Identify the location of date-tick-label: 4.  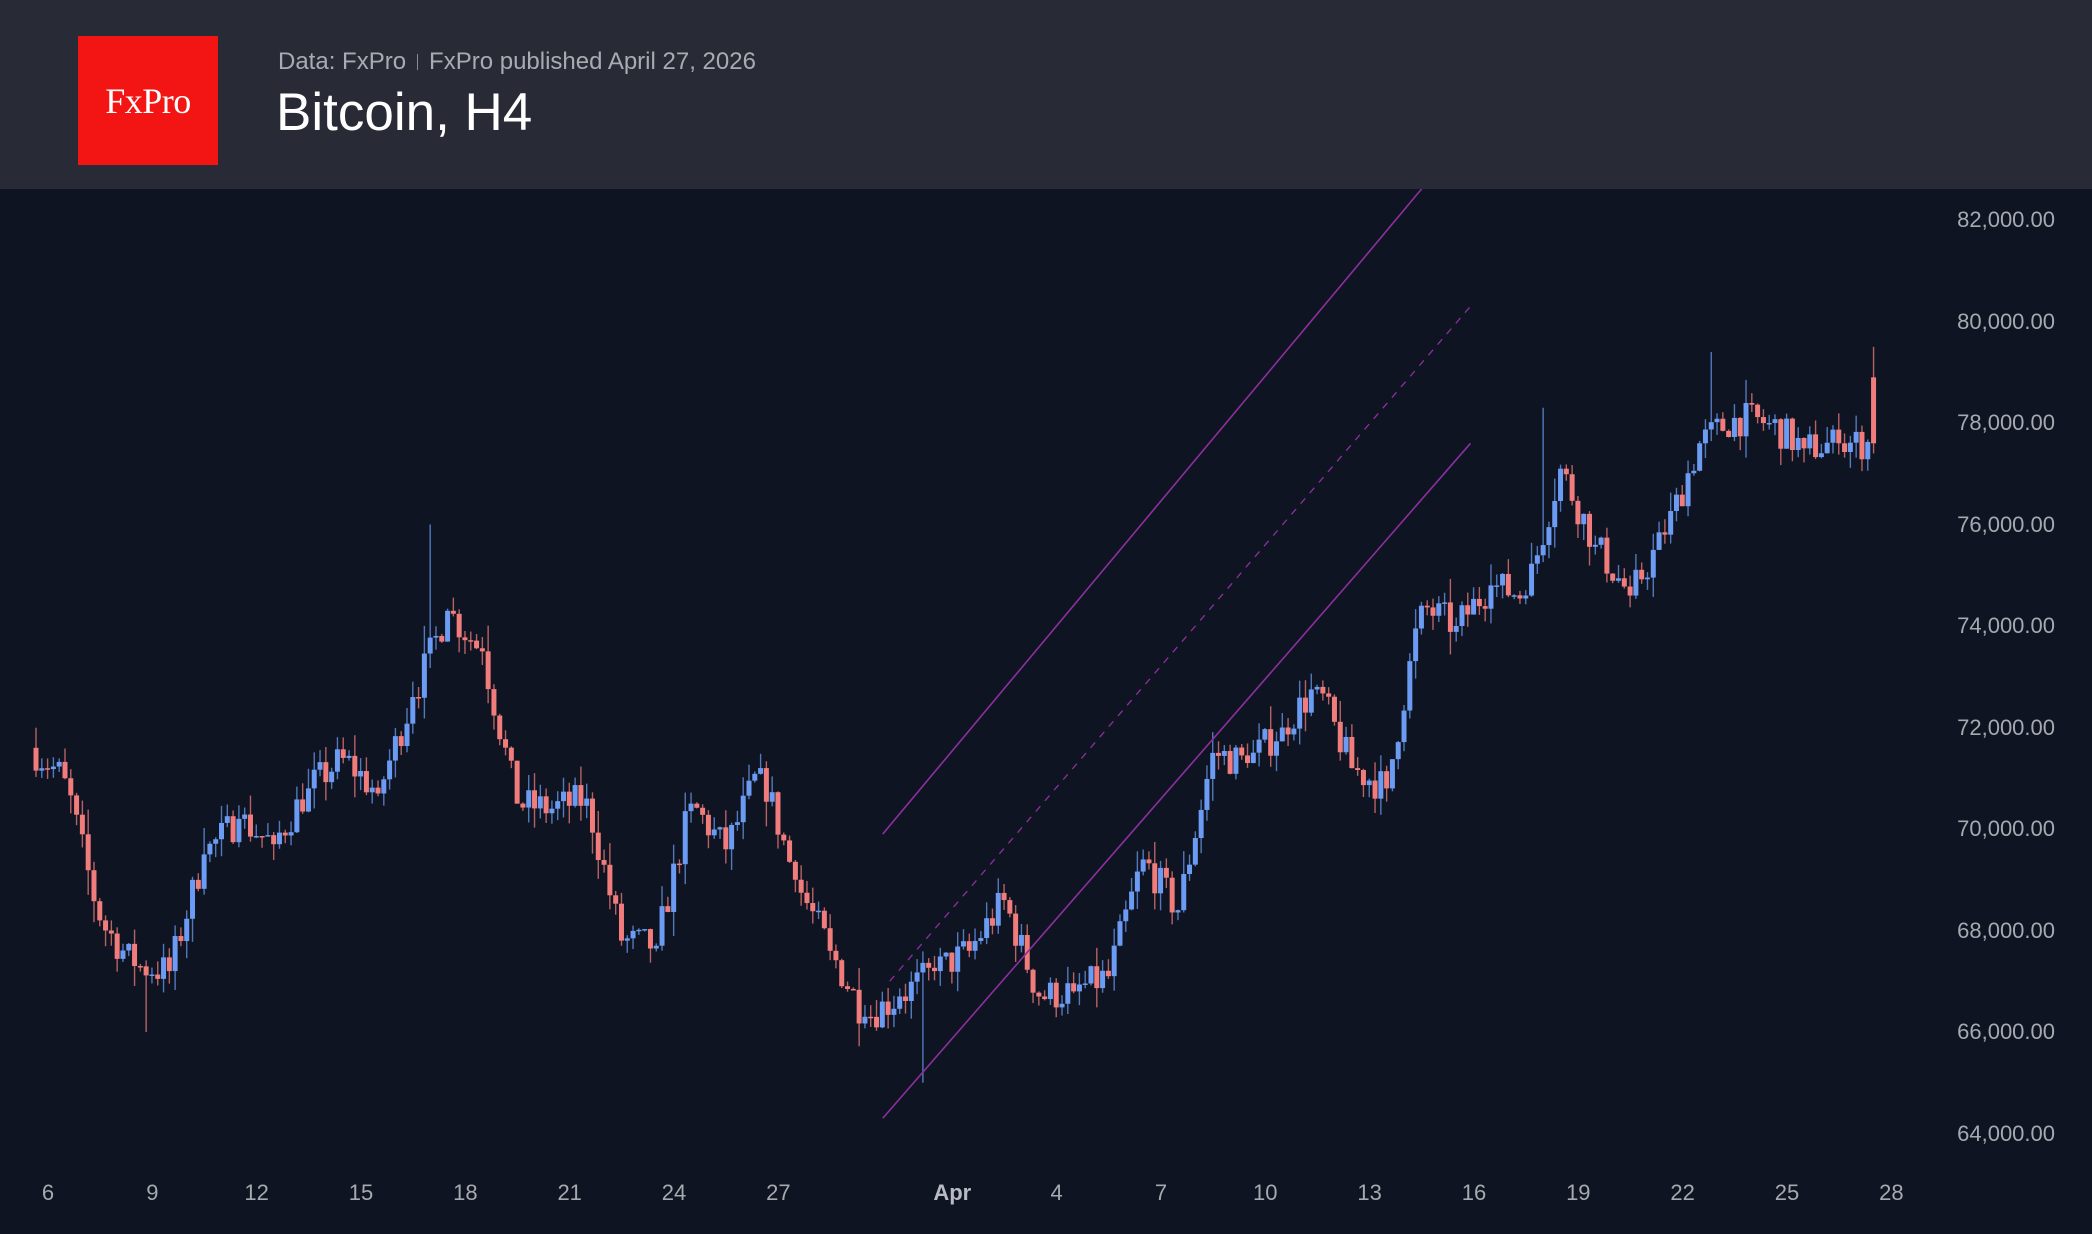
(1056, 1192).